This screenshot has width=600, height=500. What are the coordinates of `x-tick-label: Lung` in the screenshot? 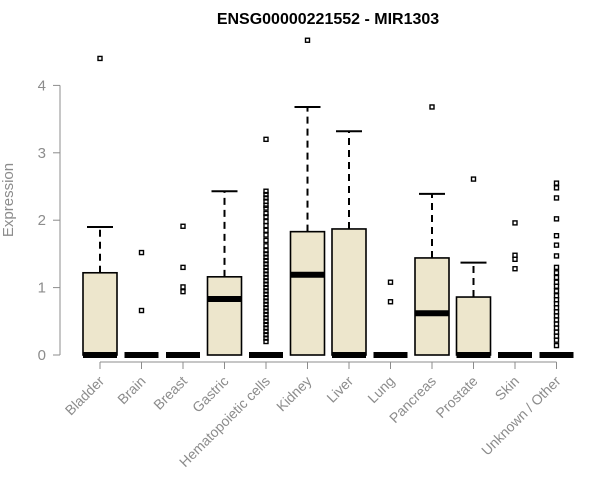 It's located at (380, 389).